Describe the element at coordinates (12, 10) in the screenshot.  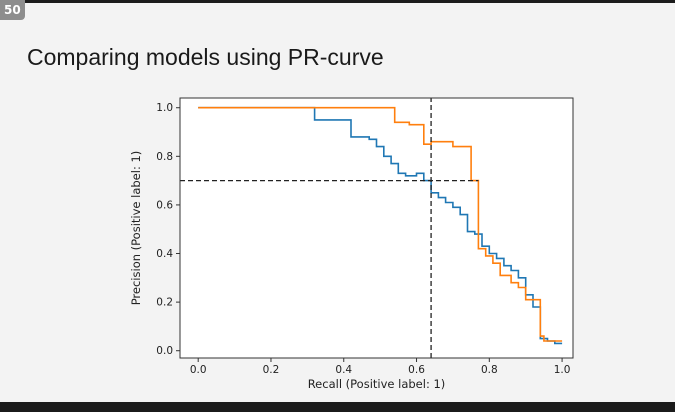
I see `slide-number-badge: 50` at that location.